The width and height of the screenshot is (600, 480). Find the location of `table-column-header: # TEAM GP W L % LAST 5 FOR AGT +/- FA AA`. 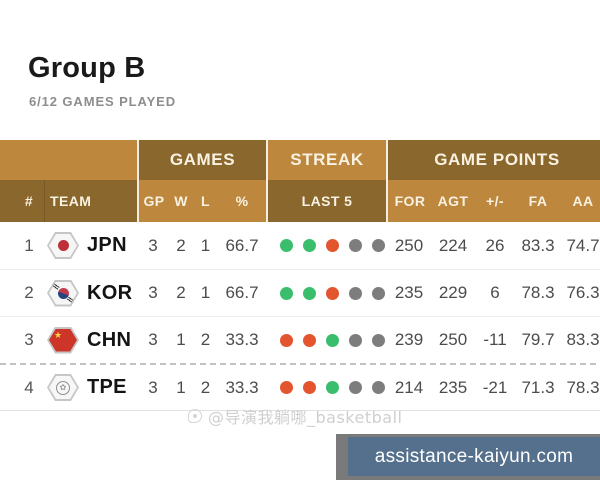

table-column-header: # TEAM GP W L % LAST 5 FOR AGT +/- FA AA is located at coordinates (300, 201).